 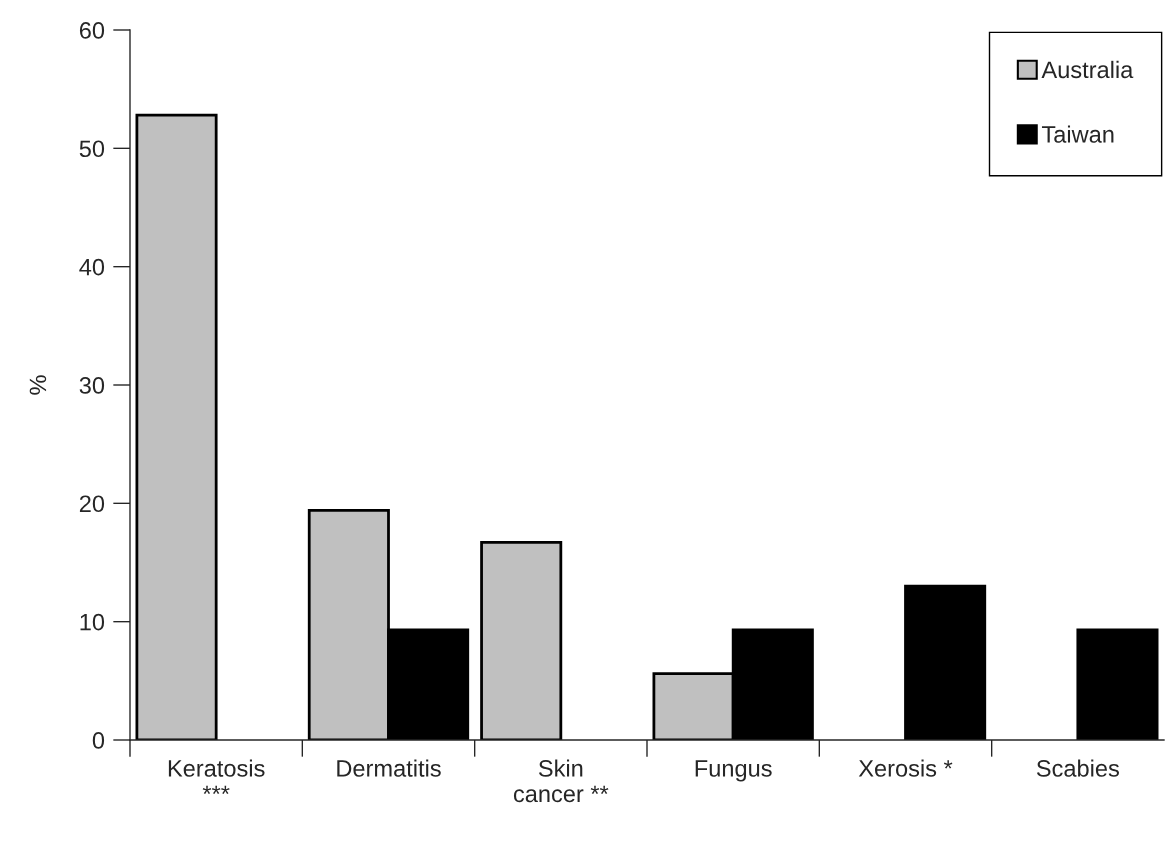 What do you see at coordinates (92, 30) in the screenshot?
I see `y-tick-label: 60` at bounding box center [92, 30].